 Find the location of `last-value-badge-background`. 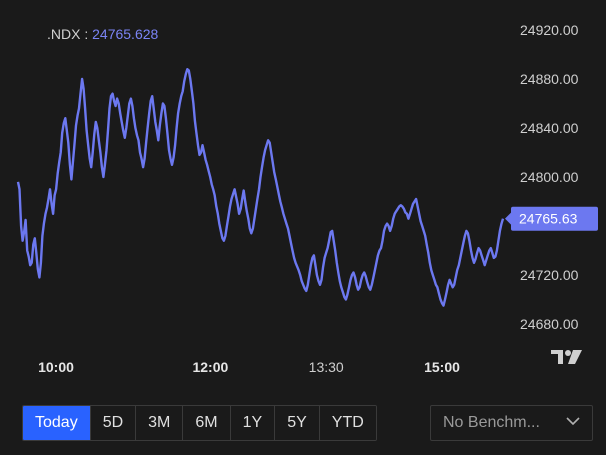

last-value-badge-background is located at coordinates (554, 218).